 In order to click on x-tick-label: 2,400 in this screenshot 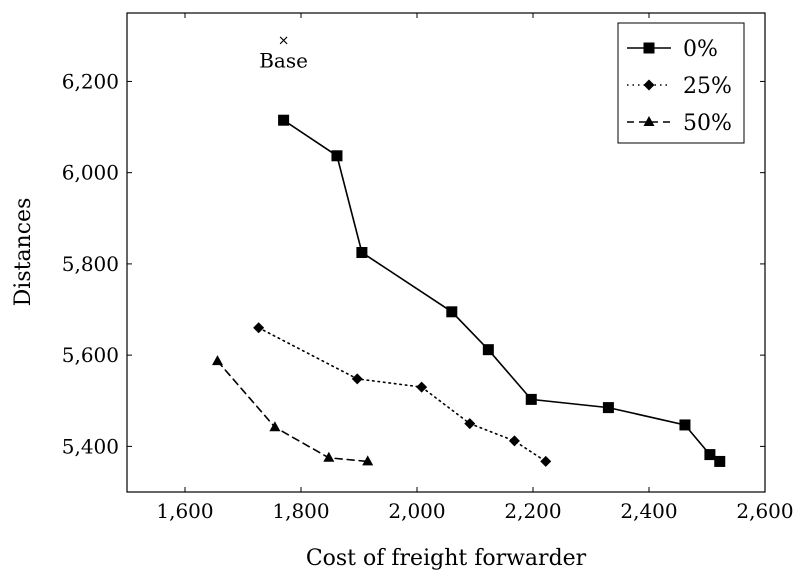, I will do `click(648, 511)`.